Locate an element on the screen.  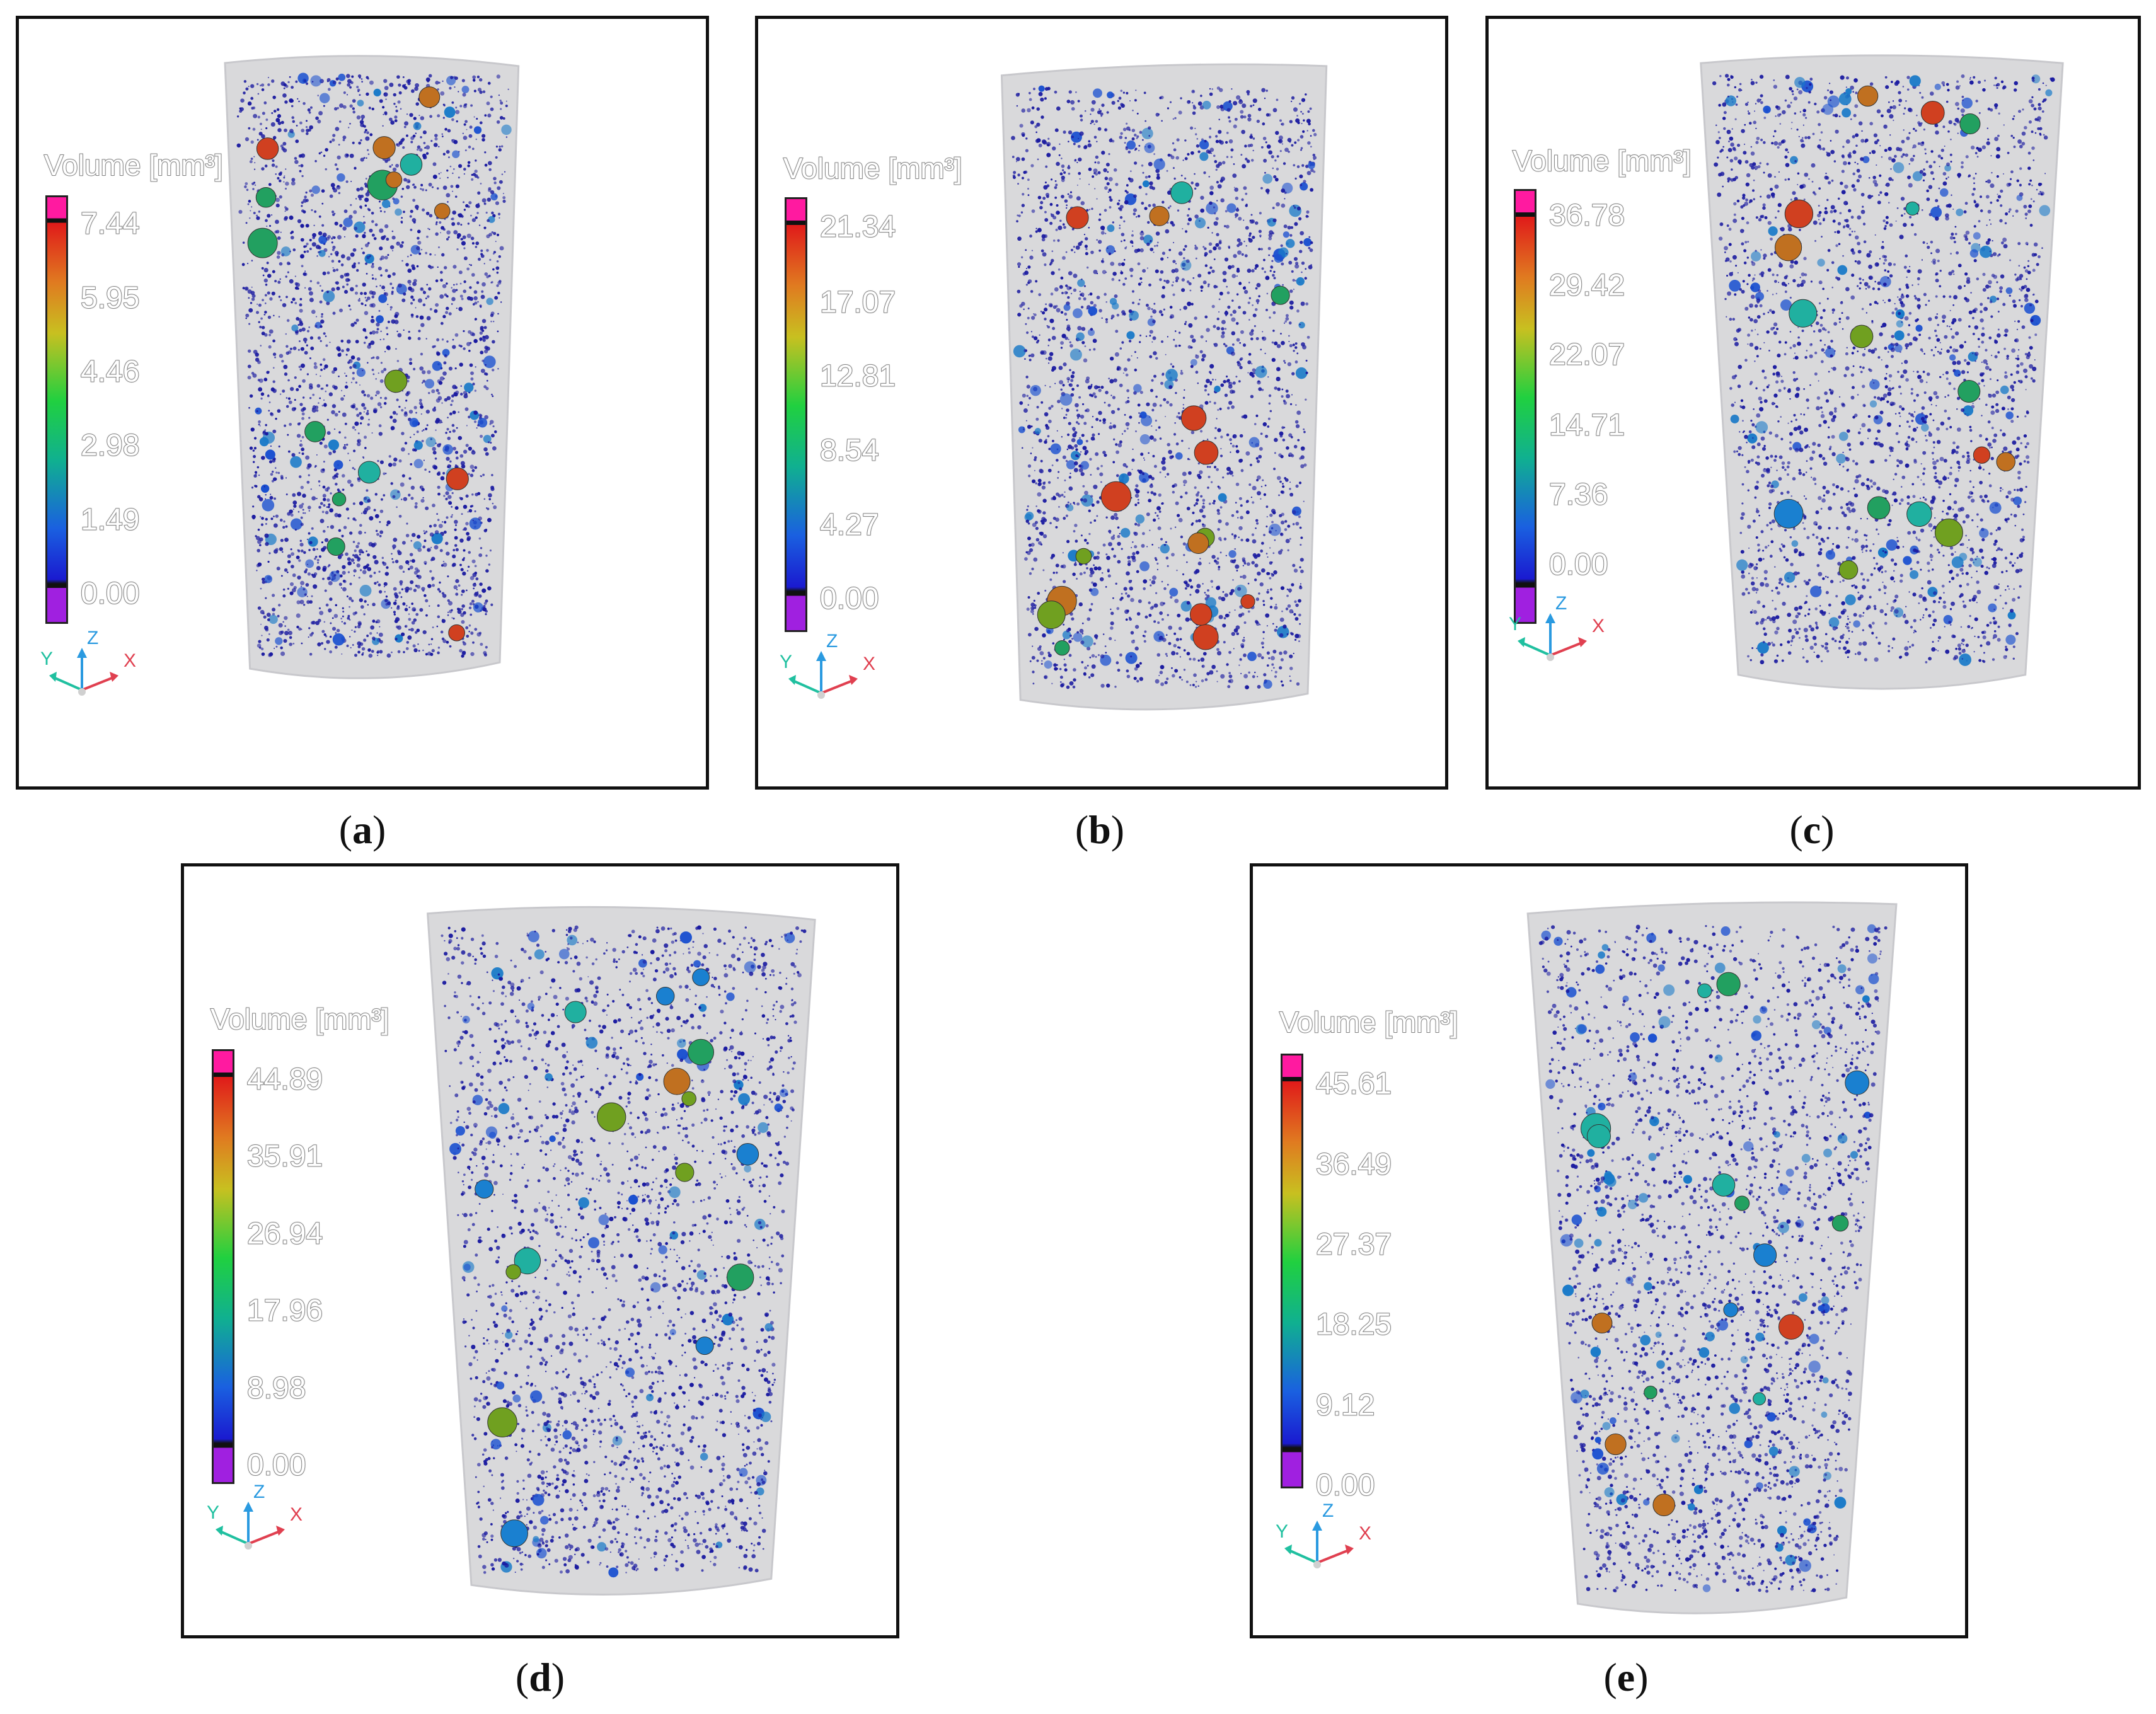
caption-e: (e) is located at coordinates (1626, 1677).